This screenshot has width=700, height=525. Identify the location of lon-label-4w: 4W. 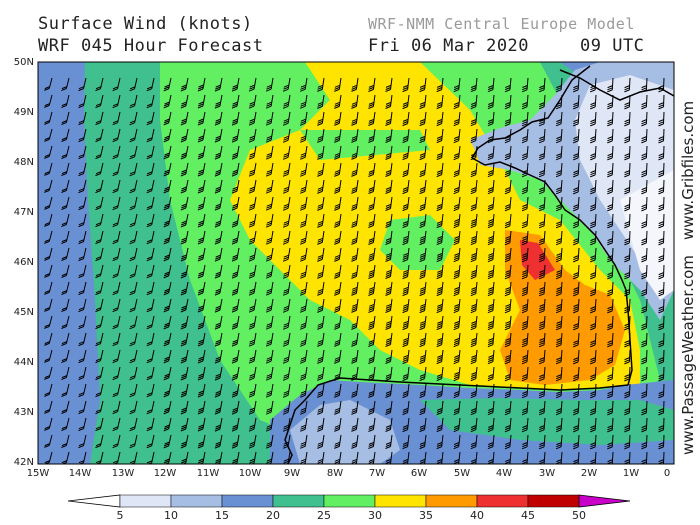
(504, 473).